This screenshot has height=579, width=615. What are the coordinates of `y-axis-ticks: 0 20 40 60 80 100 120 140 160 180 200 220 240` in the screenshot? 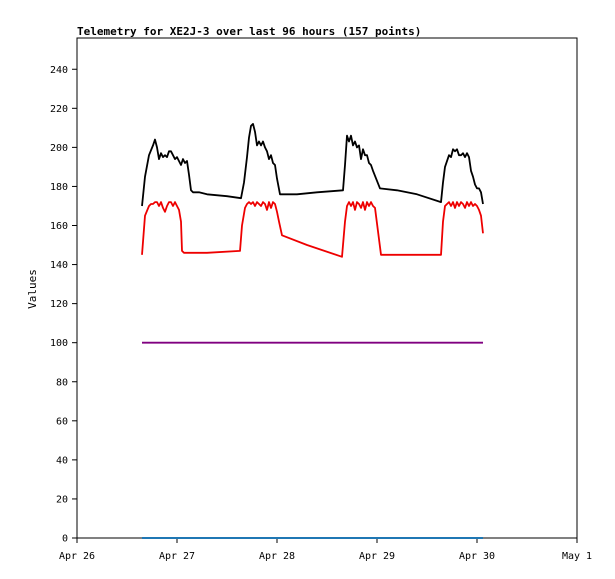 It's located at (63, 305).